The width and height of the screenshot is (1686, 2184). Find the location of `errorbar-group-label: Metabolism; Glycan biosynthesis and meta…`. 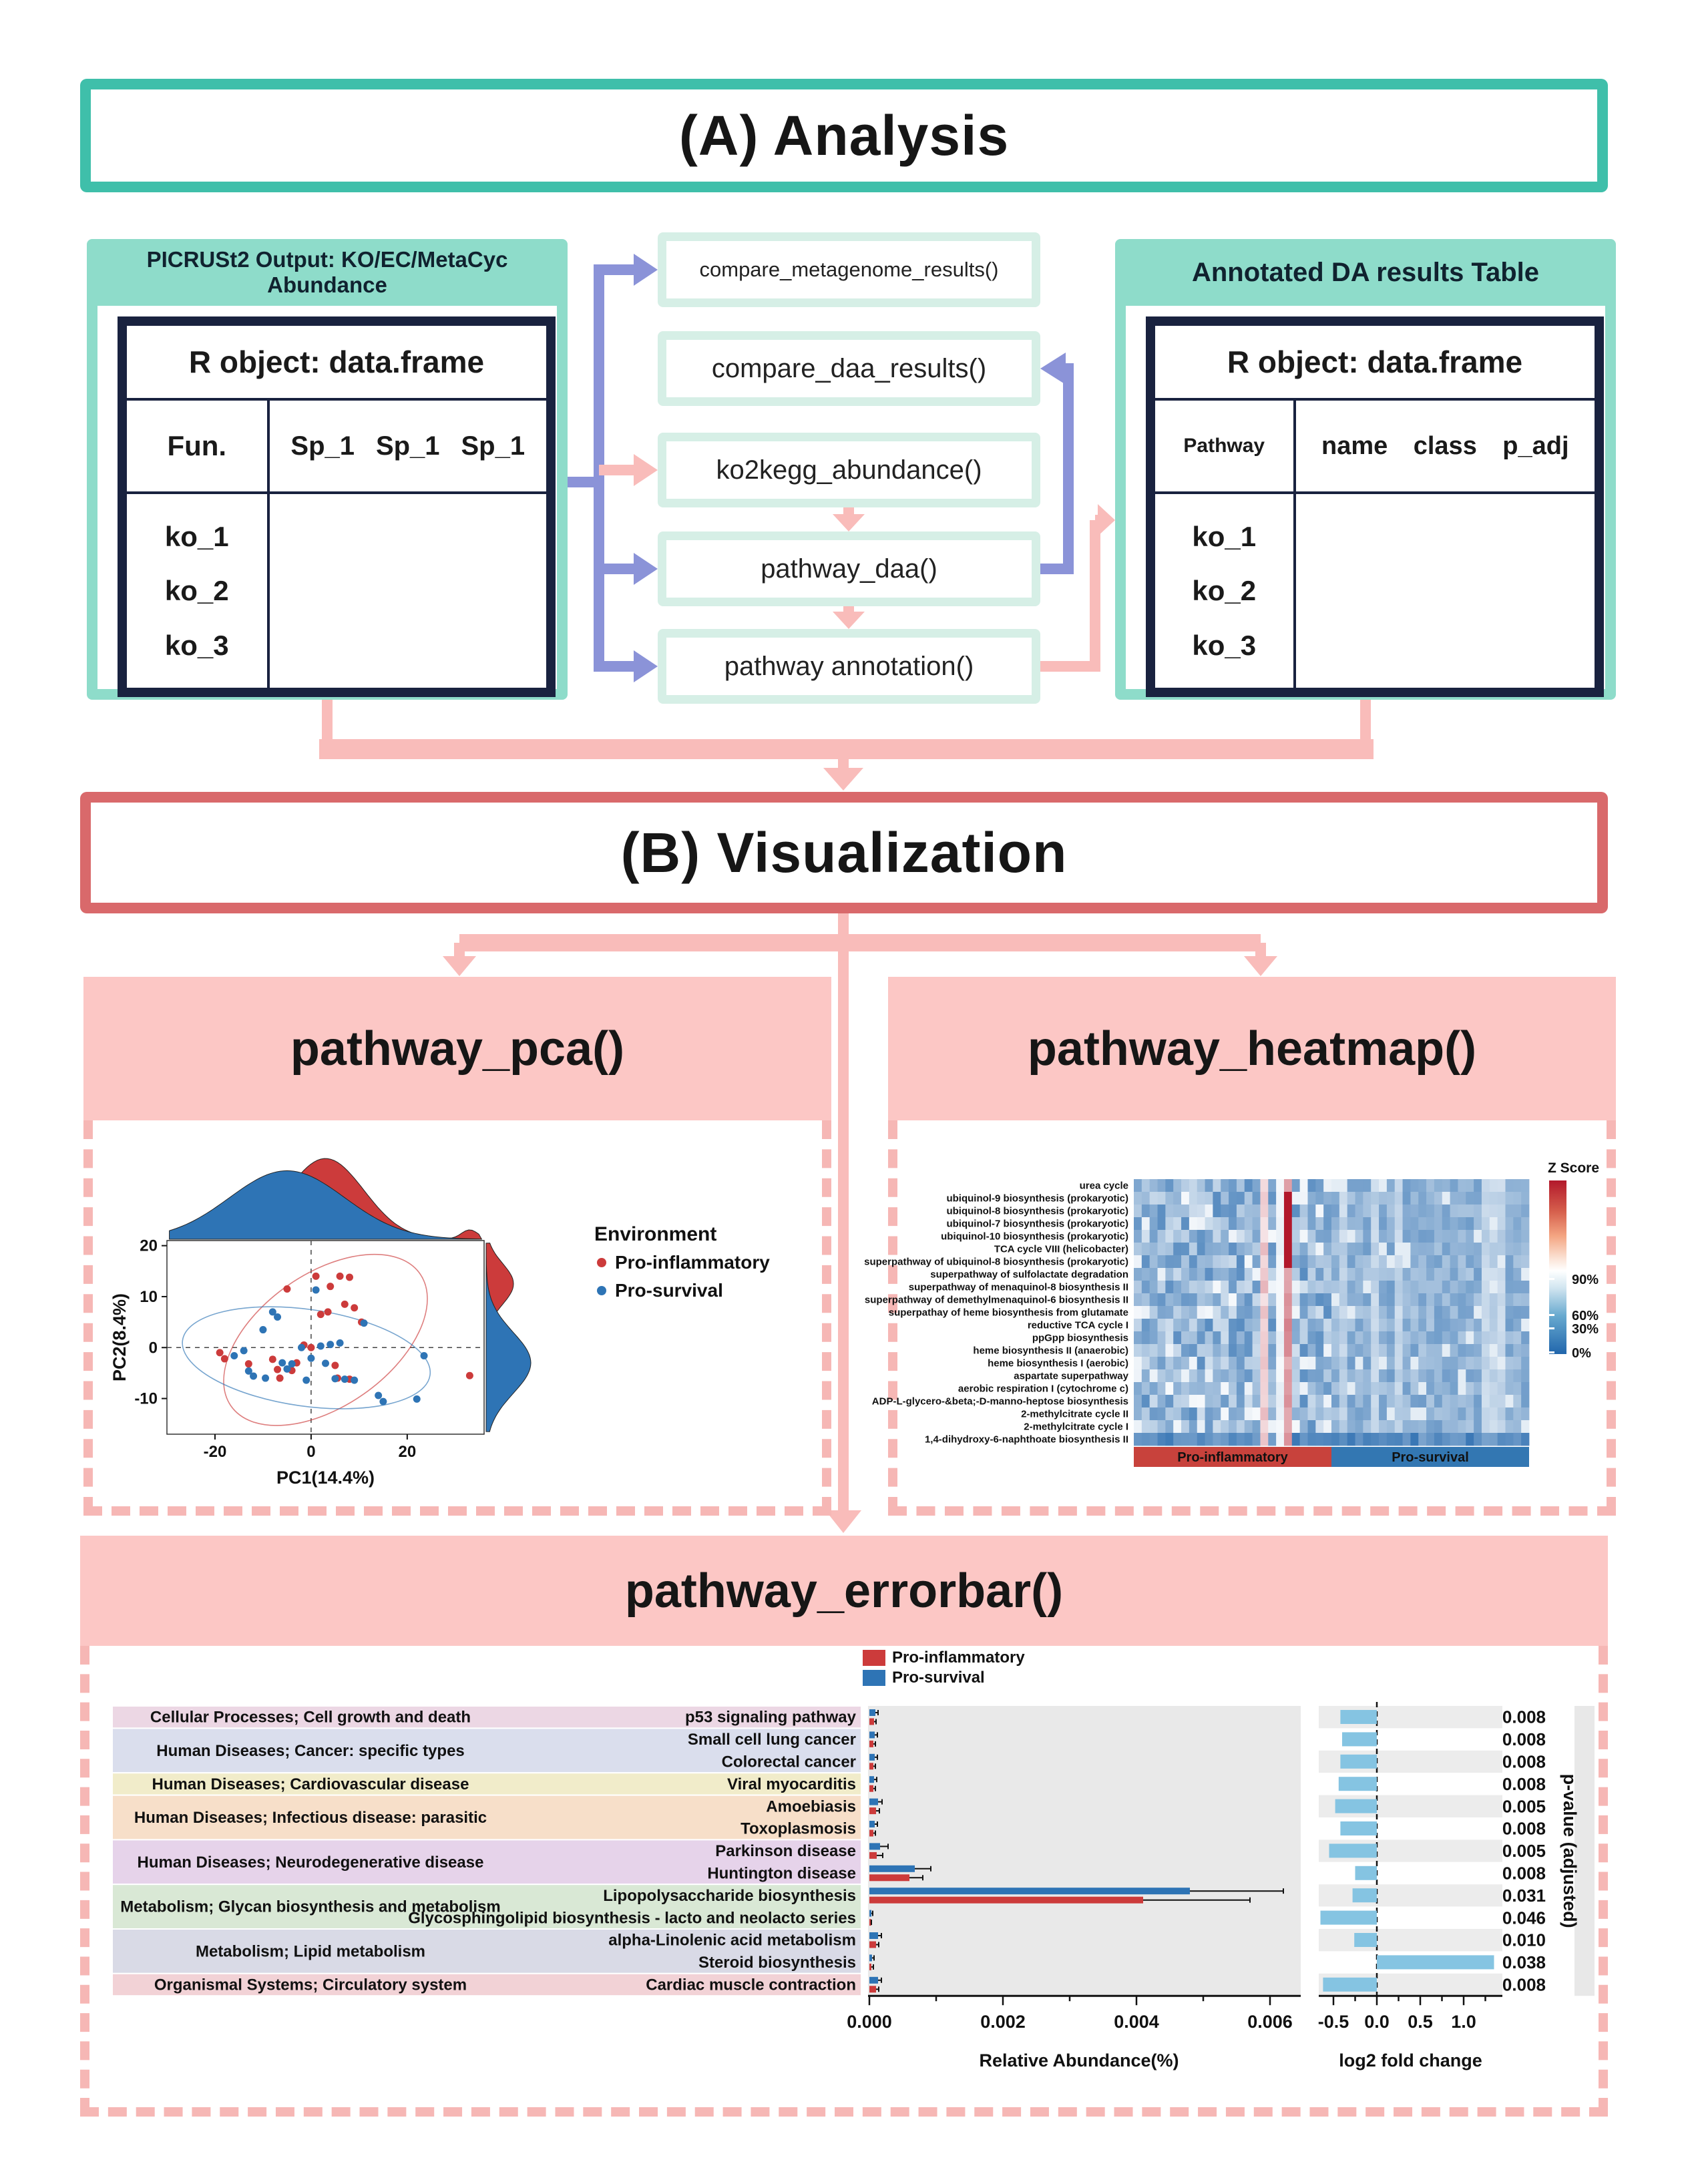

errorbar-group-label: Metabolism; Glycan biosynthesis and meta… is located at coordinates (310, 1907).